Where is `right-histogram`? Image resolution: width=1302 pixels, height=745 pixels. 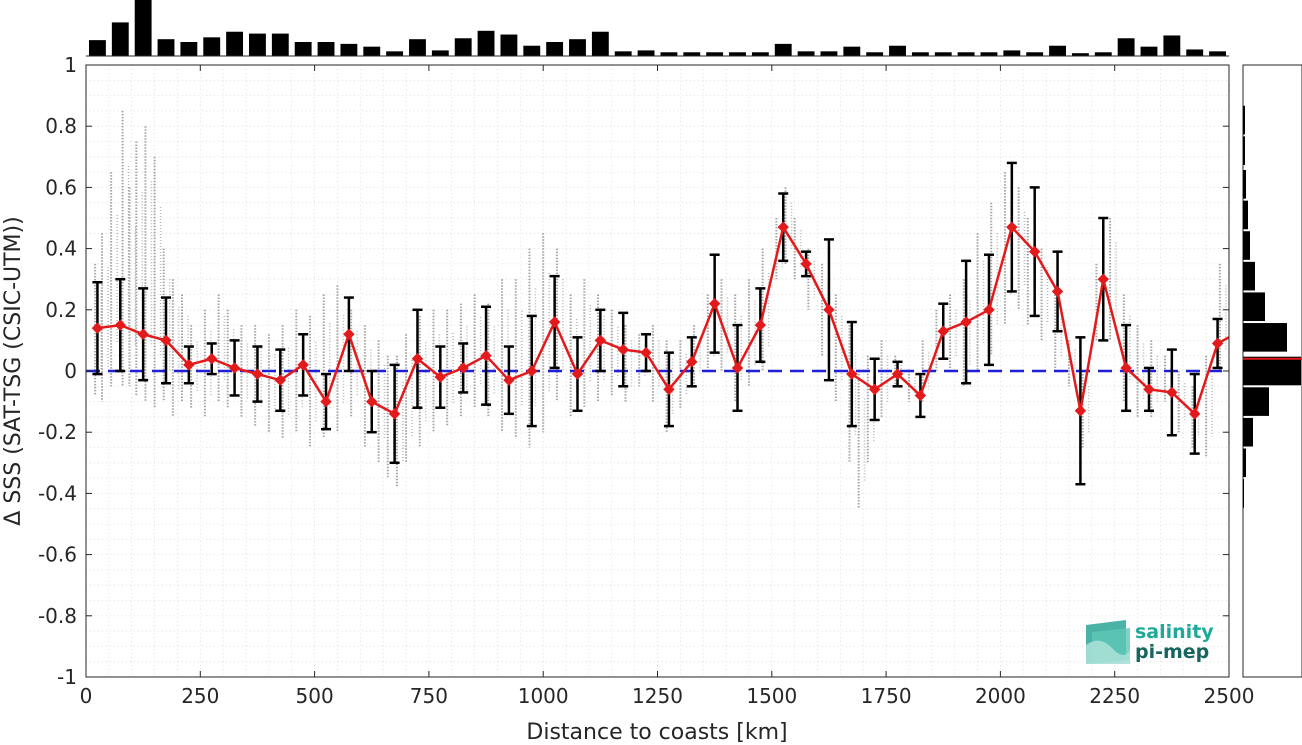
right-histogram is located at coordinates (1272, 306).